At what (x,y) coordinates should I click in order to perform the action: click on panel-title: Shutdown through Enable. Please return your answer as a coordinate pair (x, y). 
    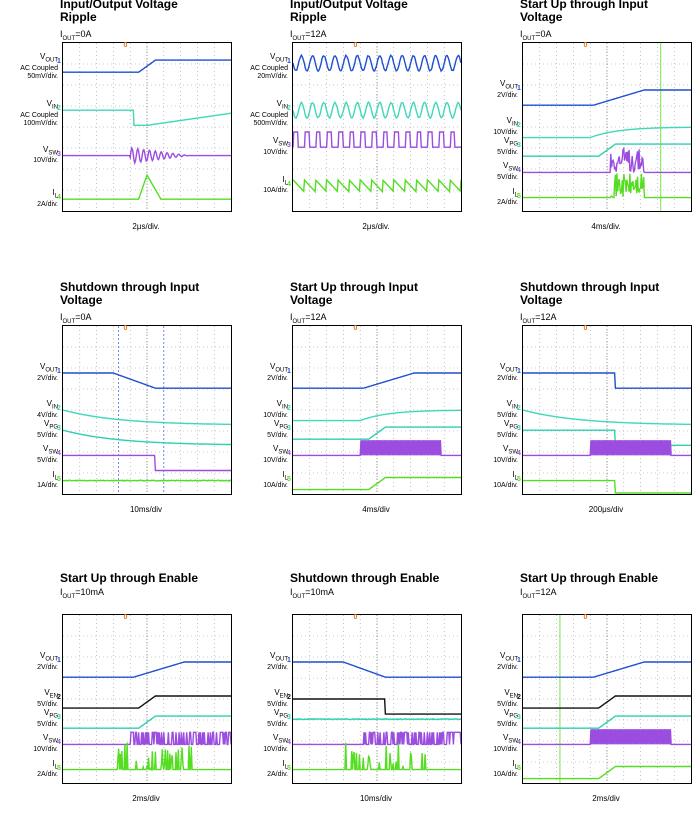
    Looking at the image, I should click on (365, 578).